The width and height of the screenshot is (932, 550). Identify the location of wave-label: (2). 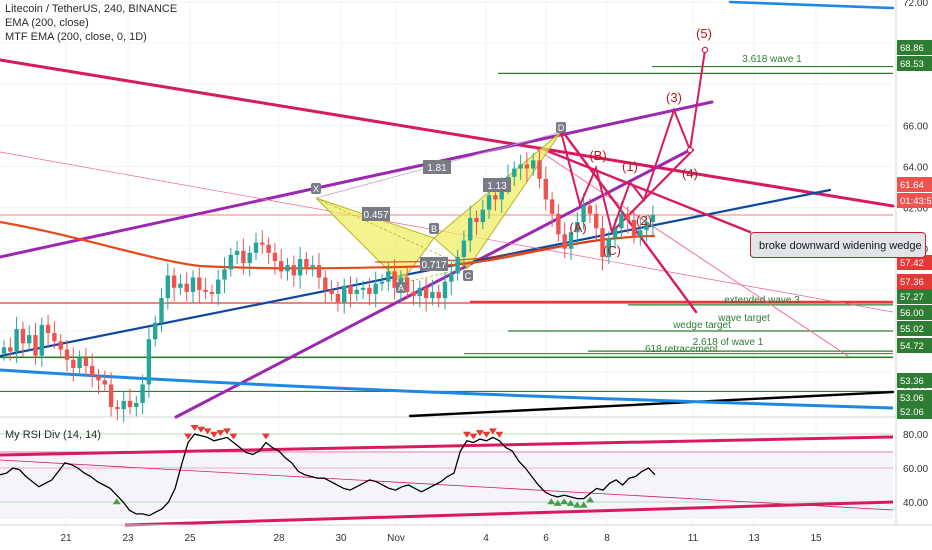
(644, 220).